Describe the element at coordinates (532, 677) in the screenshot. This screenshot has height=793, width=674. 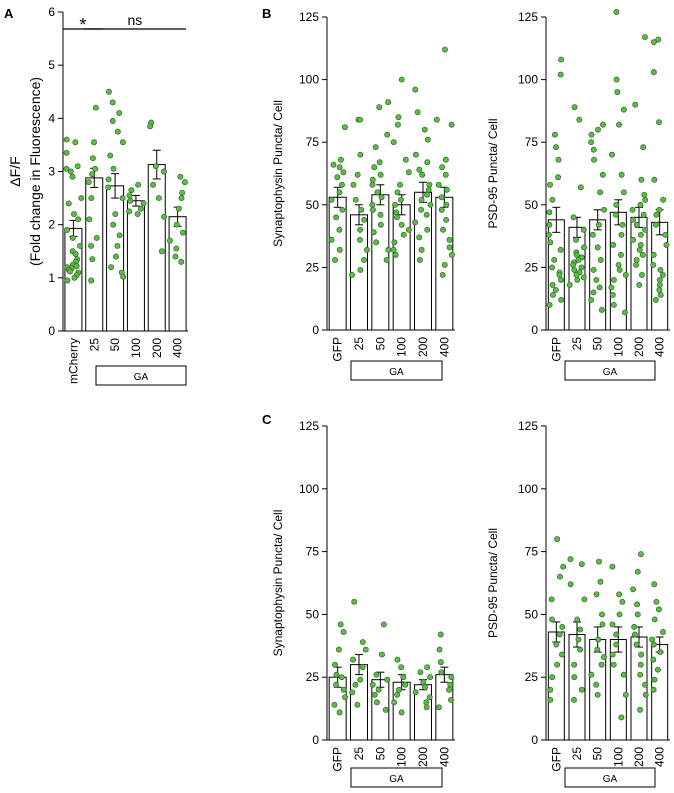
I see `y-tick-label: 25` at that location.